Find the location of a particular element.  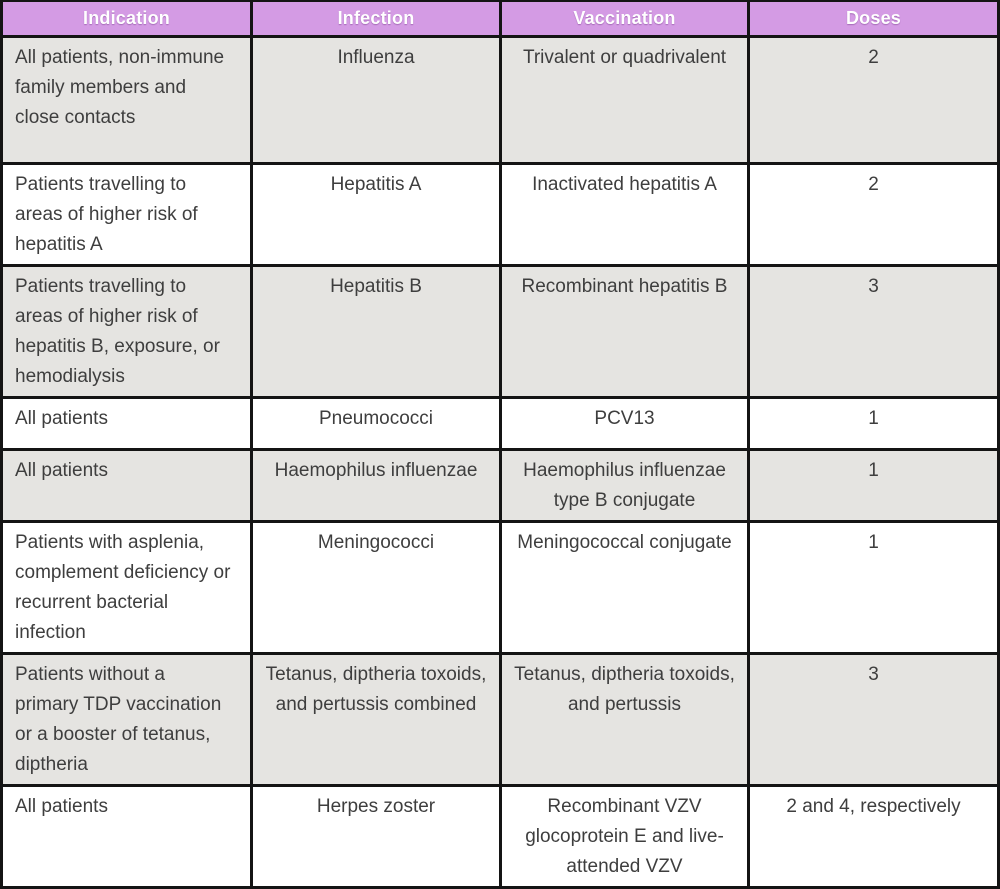

cell-infection: Meningococci is located at coordinates (376, 587).